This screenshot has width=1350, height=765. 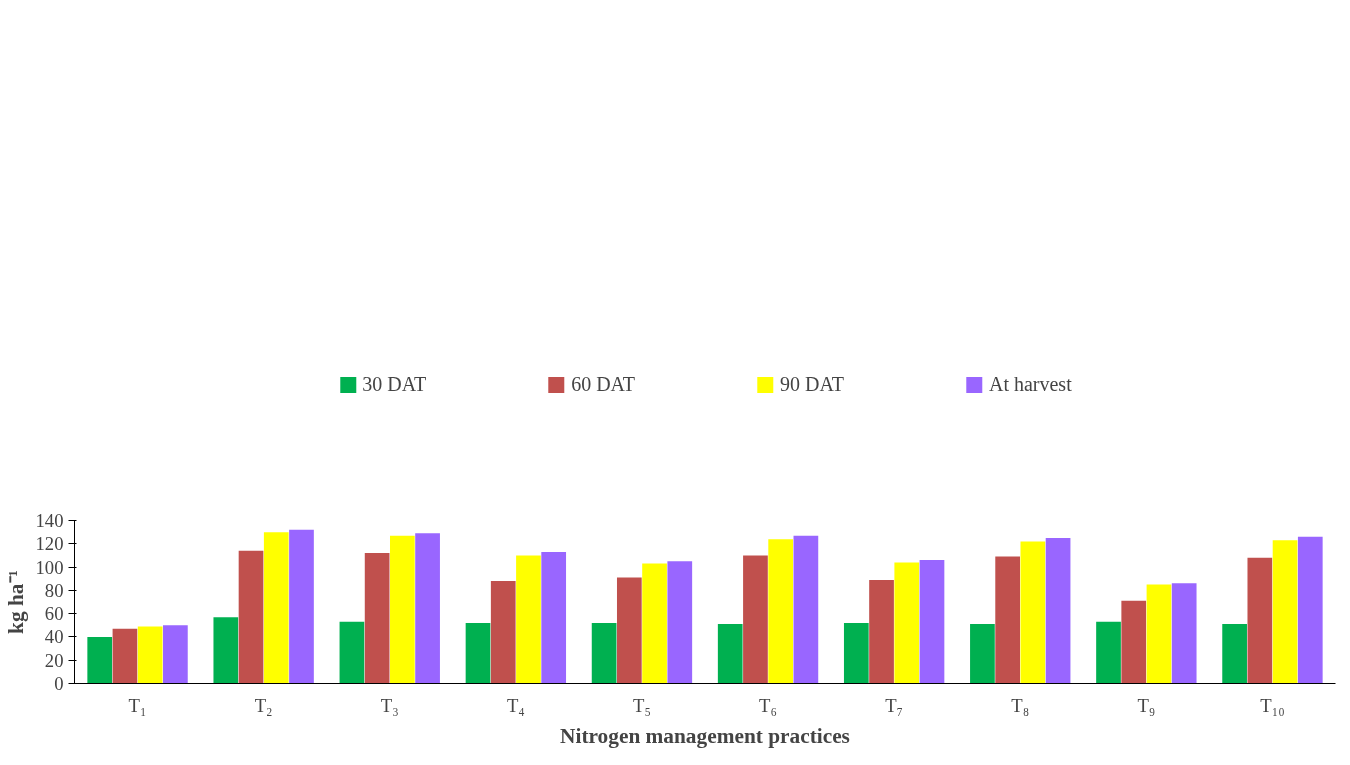 What do you see at coordinates (49, 567) in the screenshot?
I see `y-tick-label: 100` at bounding box center [49, 567].